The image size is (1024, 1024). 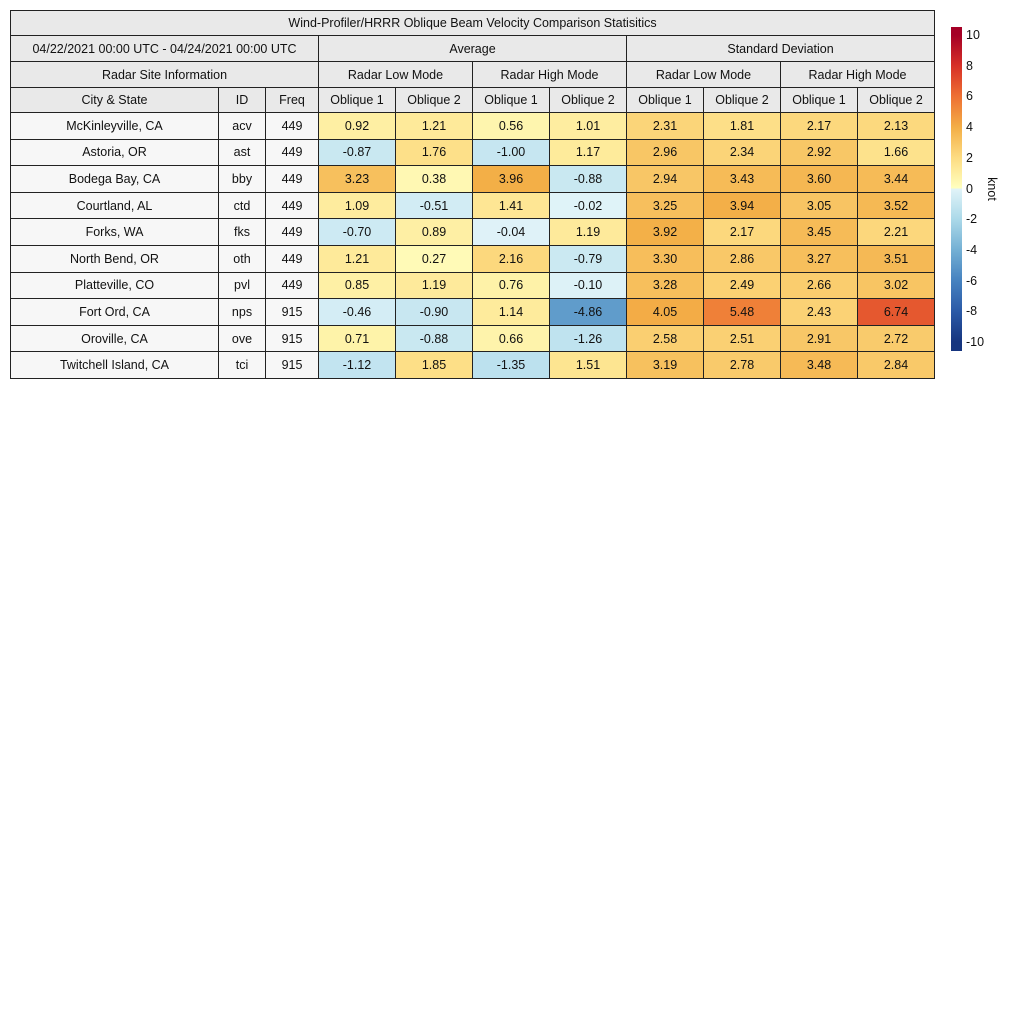 I want to click on col-header-std-low-oblique2: Oblique 2, so click(x=742, y=100).